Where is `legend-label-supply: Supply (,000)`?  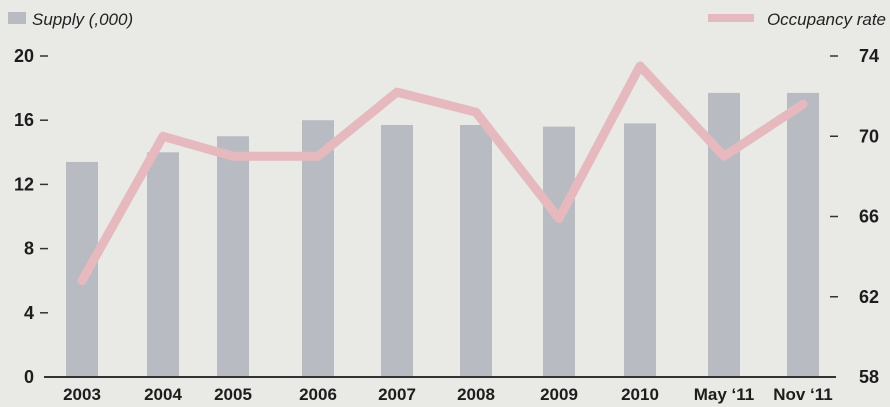 legend-label-supply: Supply (,000) is located at coordinates (82, 19).